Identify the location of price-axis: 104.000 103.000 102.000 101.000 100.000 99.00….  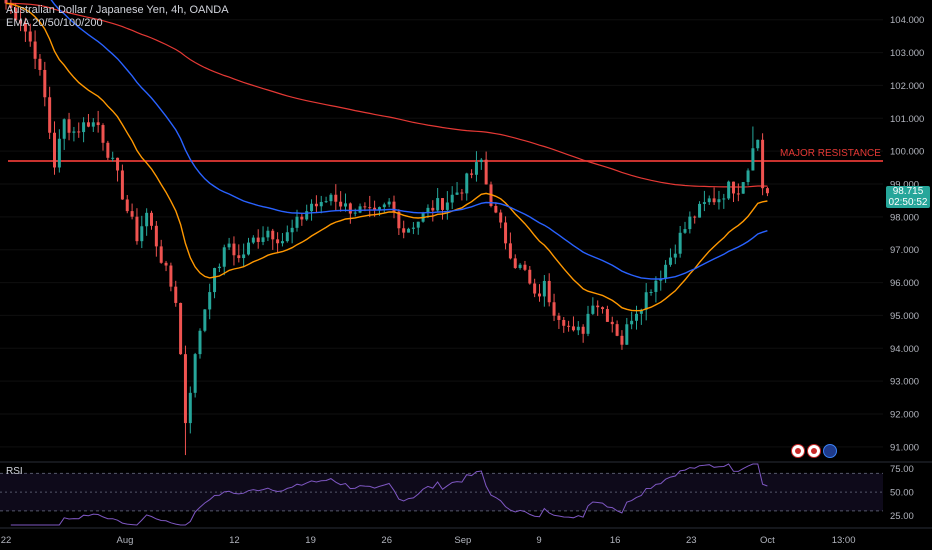
(907, 234).